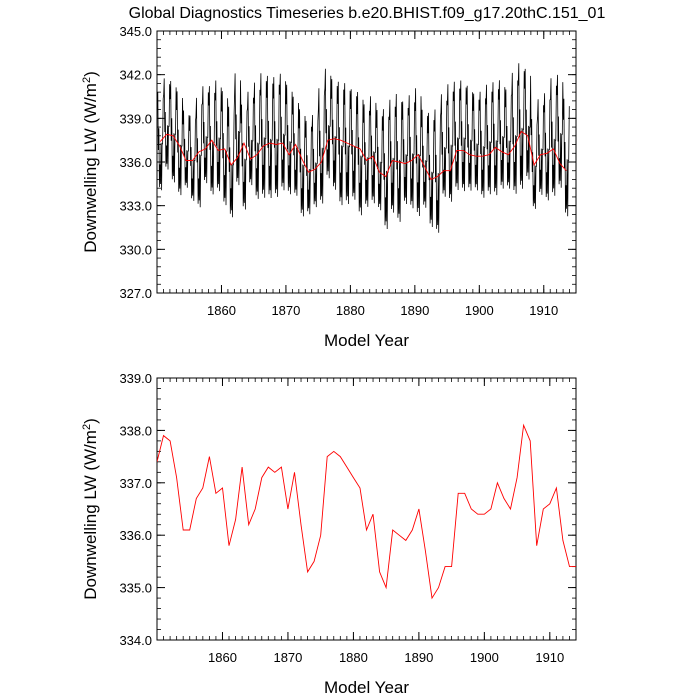 This screenshot has height=700, width=700. I want to click on y-tick-label: 327.0, so click(135, 293).